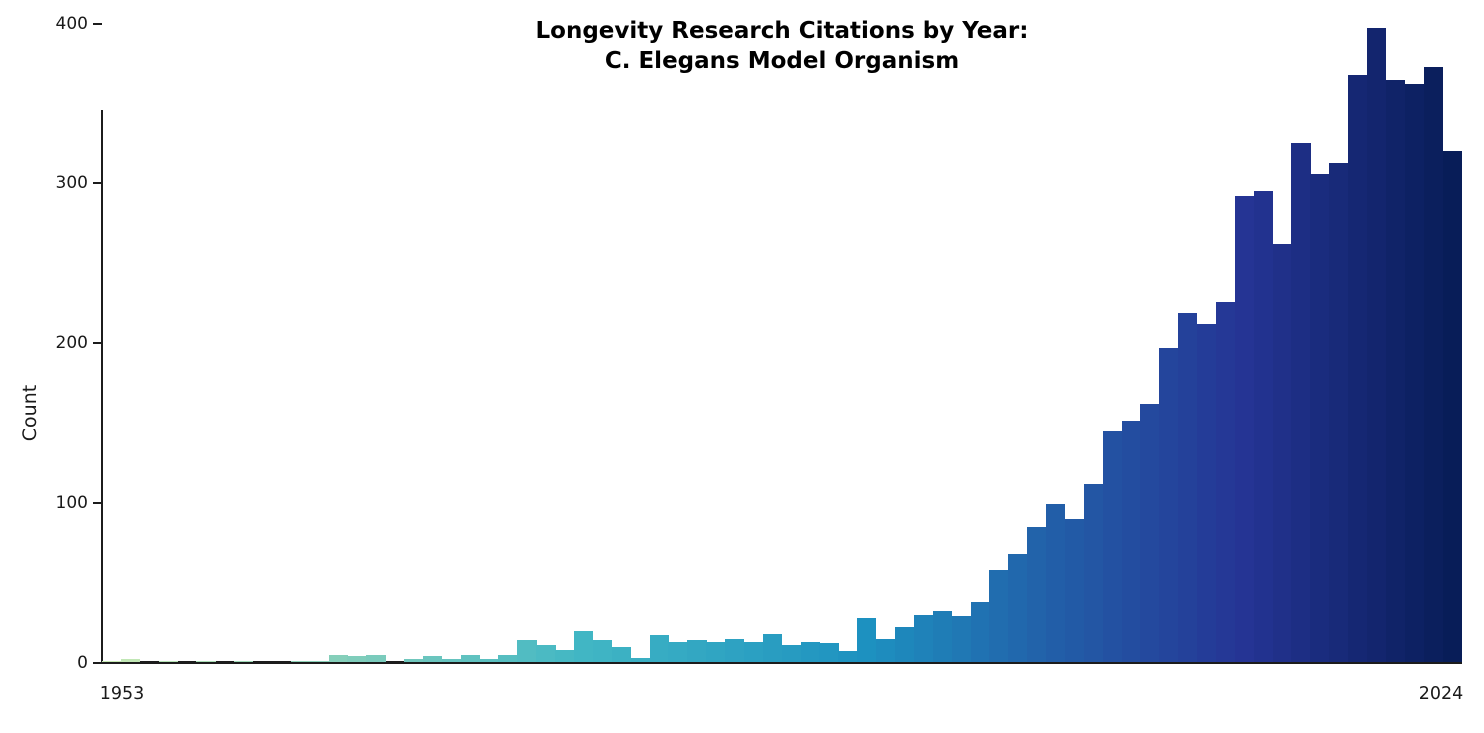 The image size is (1484, 733). What do you see at coordinates (867, 640) in the screenshot?
I see `bar-1993` at bounding box center [867, 640].